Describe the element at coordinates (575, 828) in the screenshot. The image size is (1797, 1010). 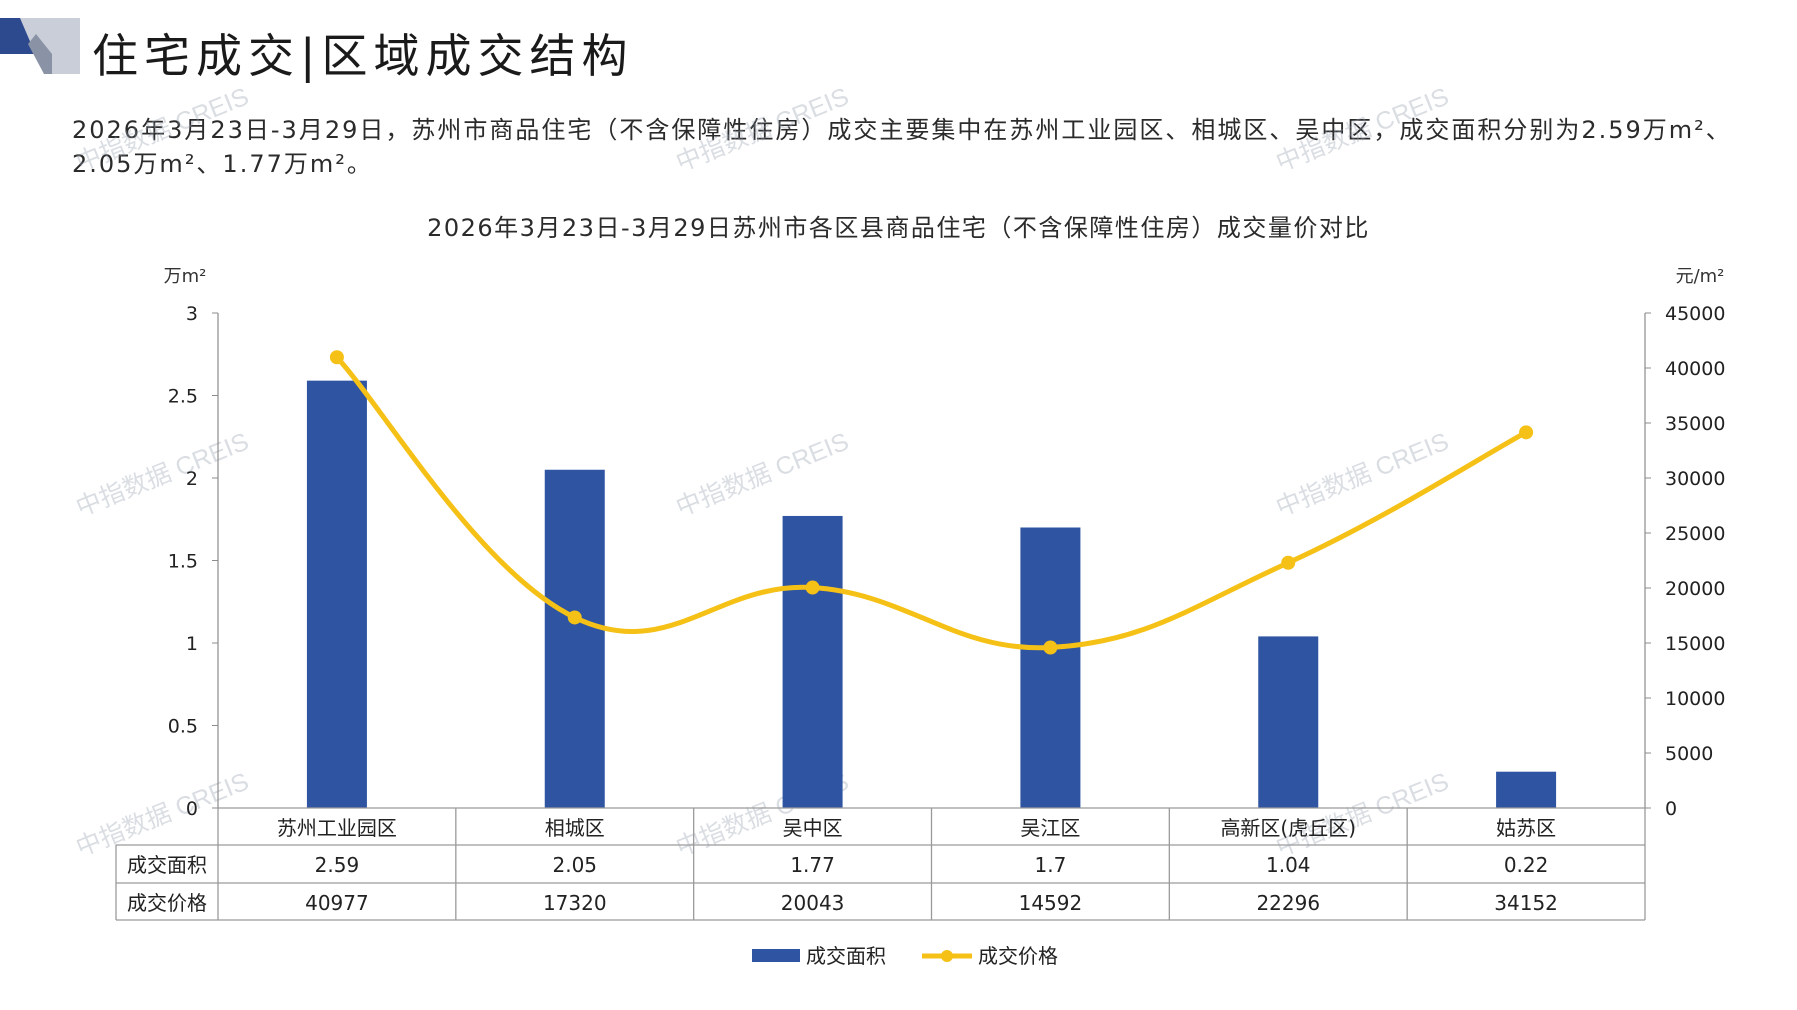
I see `category-label: 相城区` at that location.